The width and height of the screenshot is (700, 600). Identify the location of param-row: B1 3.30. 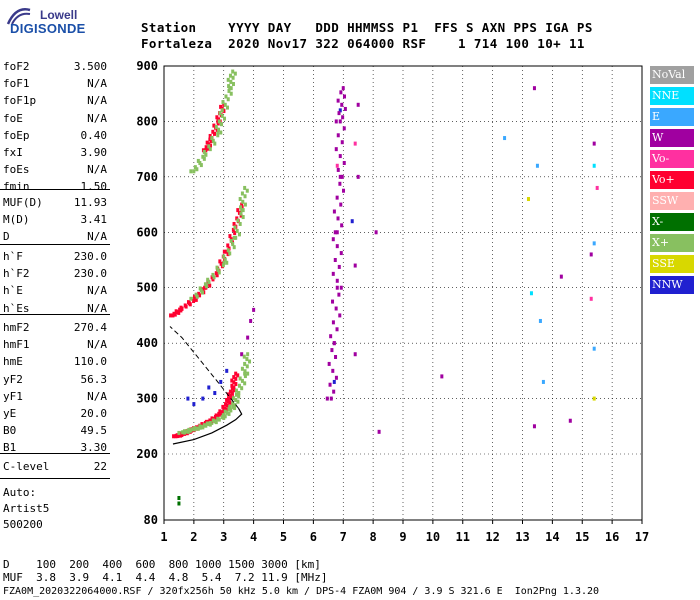
(55, 449).